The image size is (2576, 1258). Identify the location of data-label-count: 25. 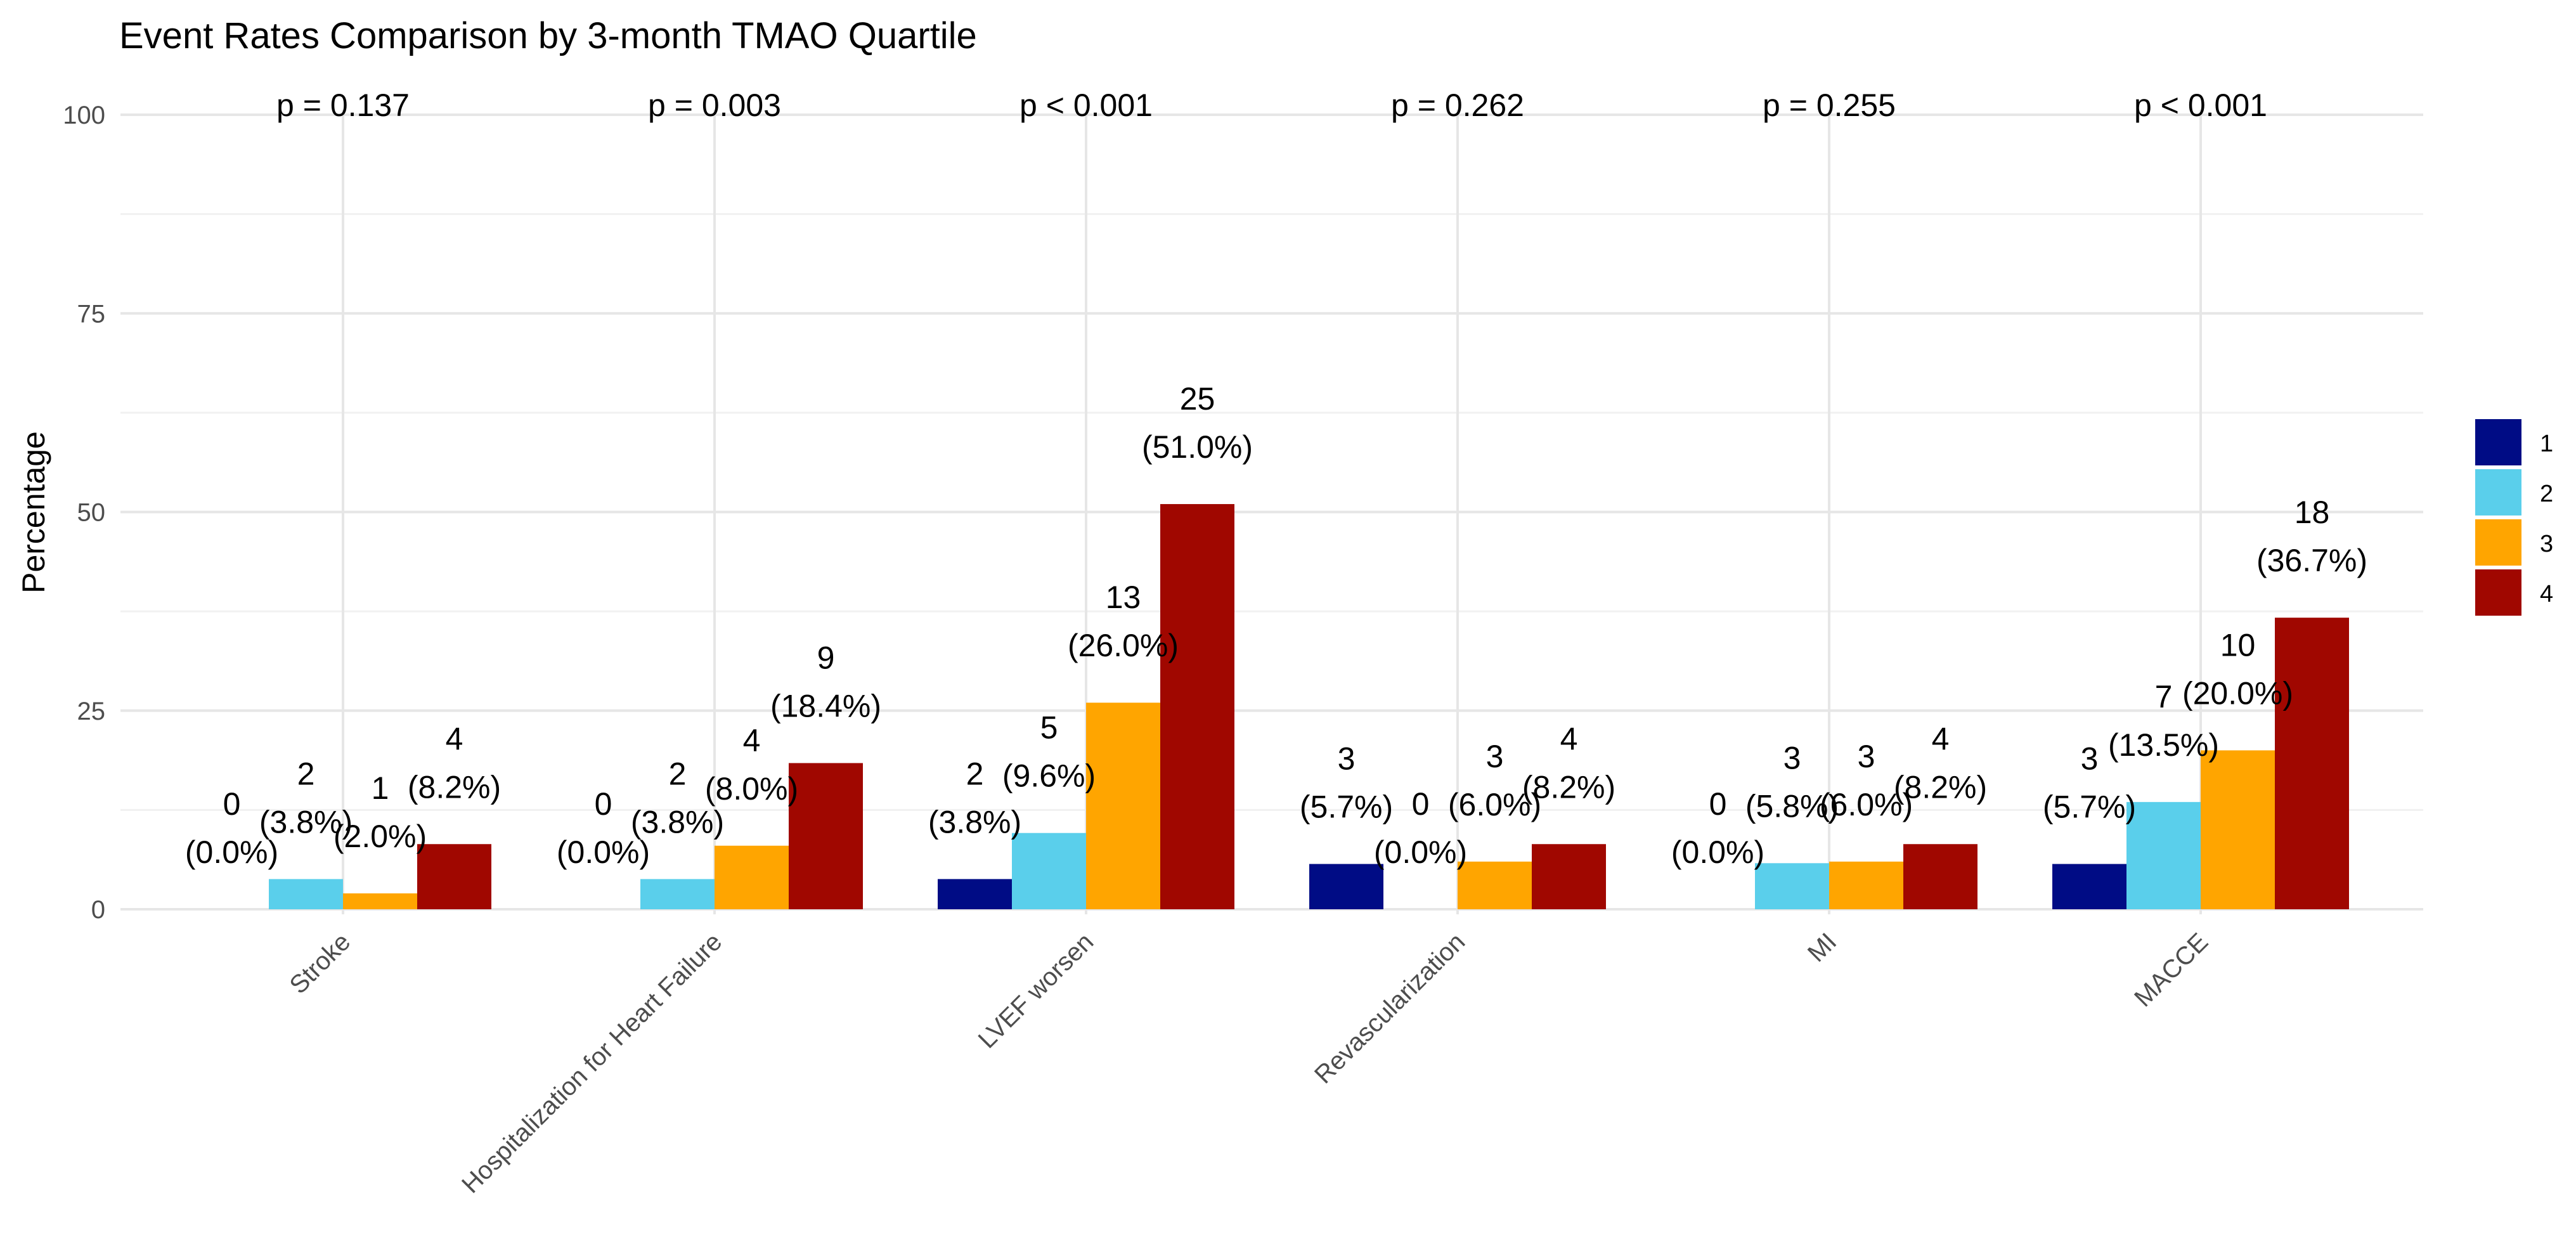
(1197, 399).